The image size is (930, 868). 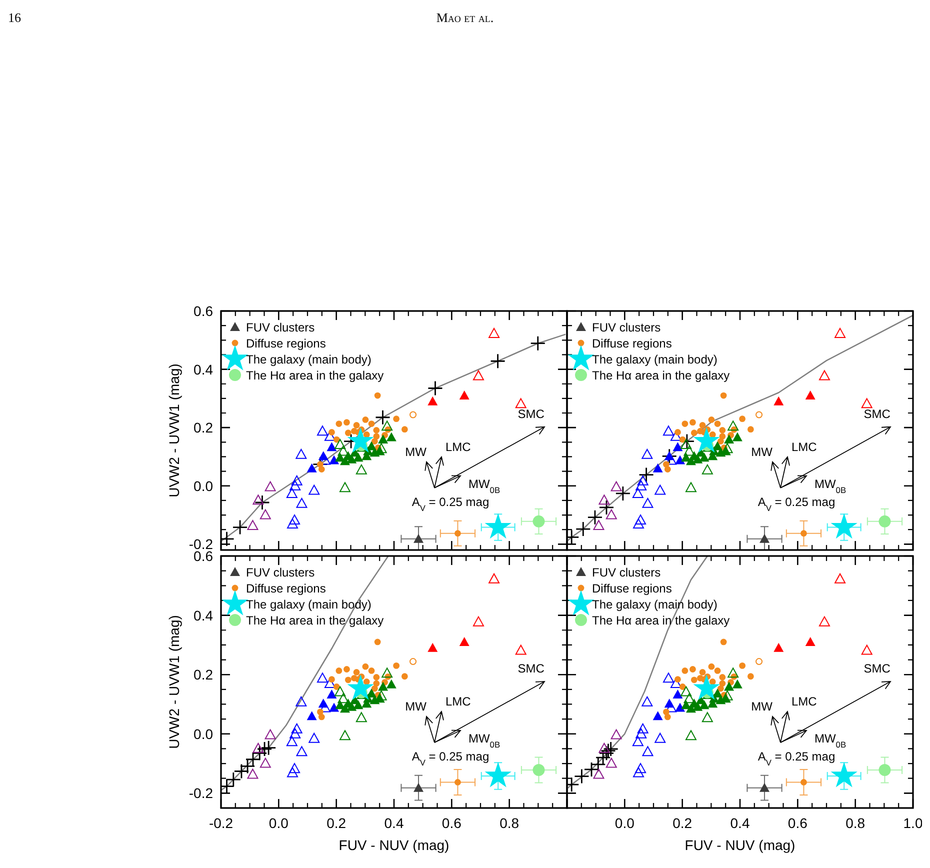 What do you see at coordinates (913, 823) in the screenshot?
I see `x-tick-label: 1.0` at bounding box center [913, 823].